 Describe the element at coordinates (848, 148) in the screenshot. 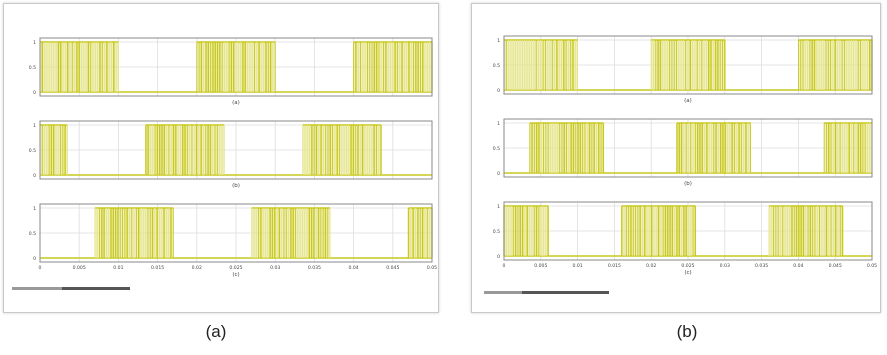

I see `pulse-band` at that location.